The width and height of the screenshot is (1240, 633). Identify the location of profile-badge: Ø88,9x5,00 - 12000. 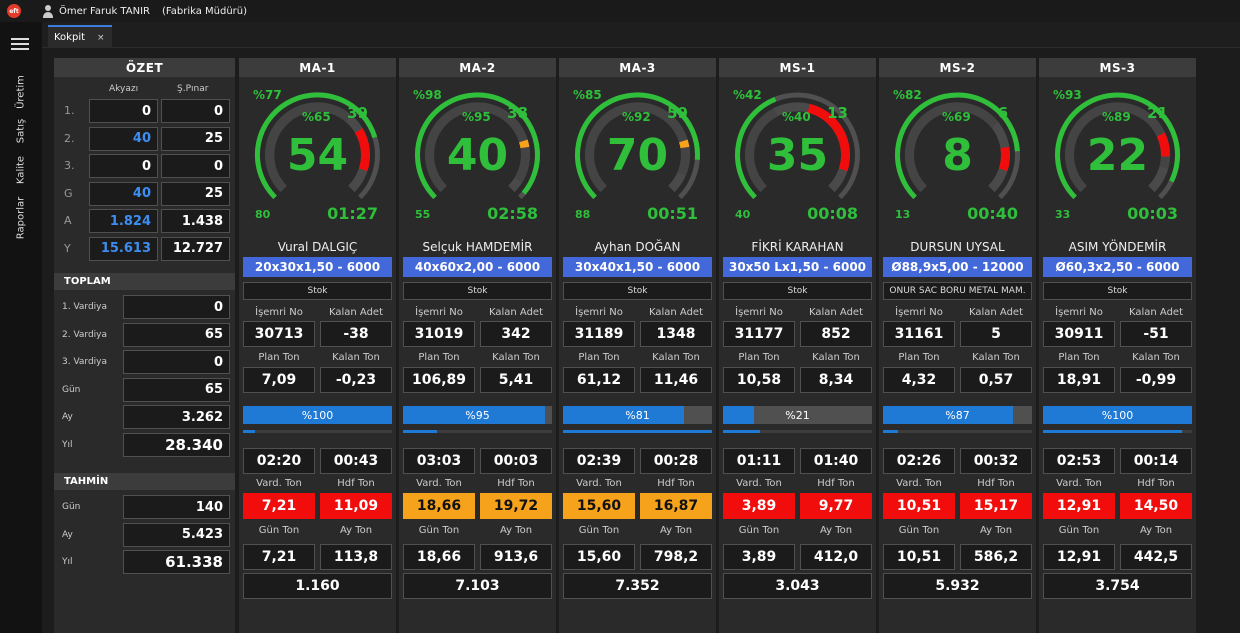
(957, 267).